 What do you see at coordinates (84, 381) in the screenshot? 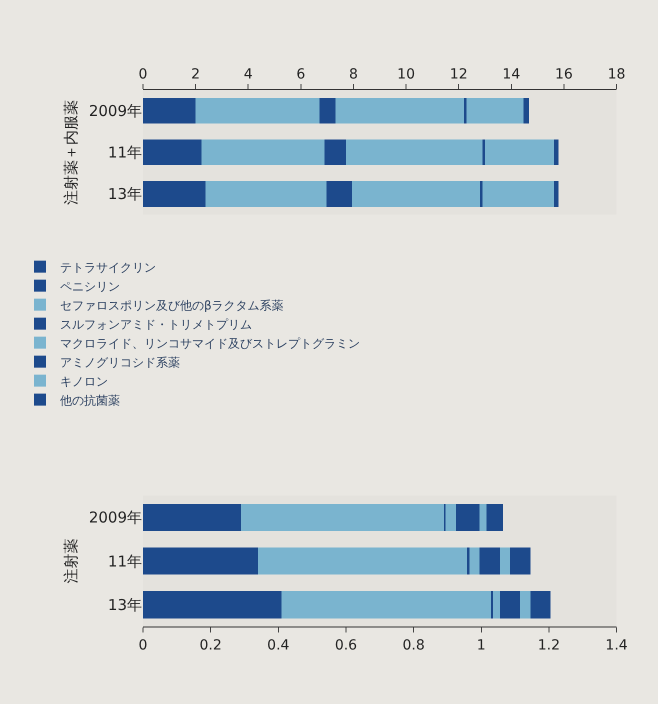
I see `legend-label: キノロン` at bounding box center [84, 381].